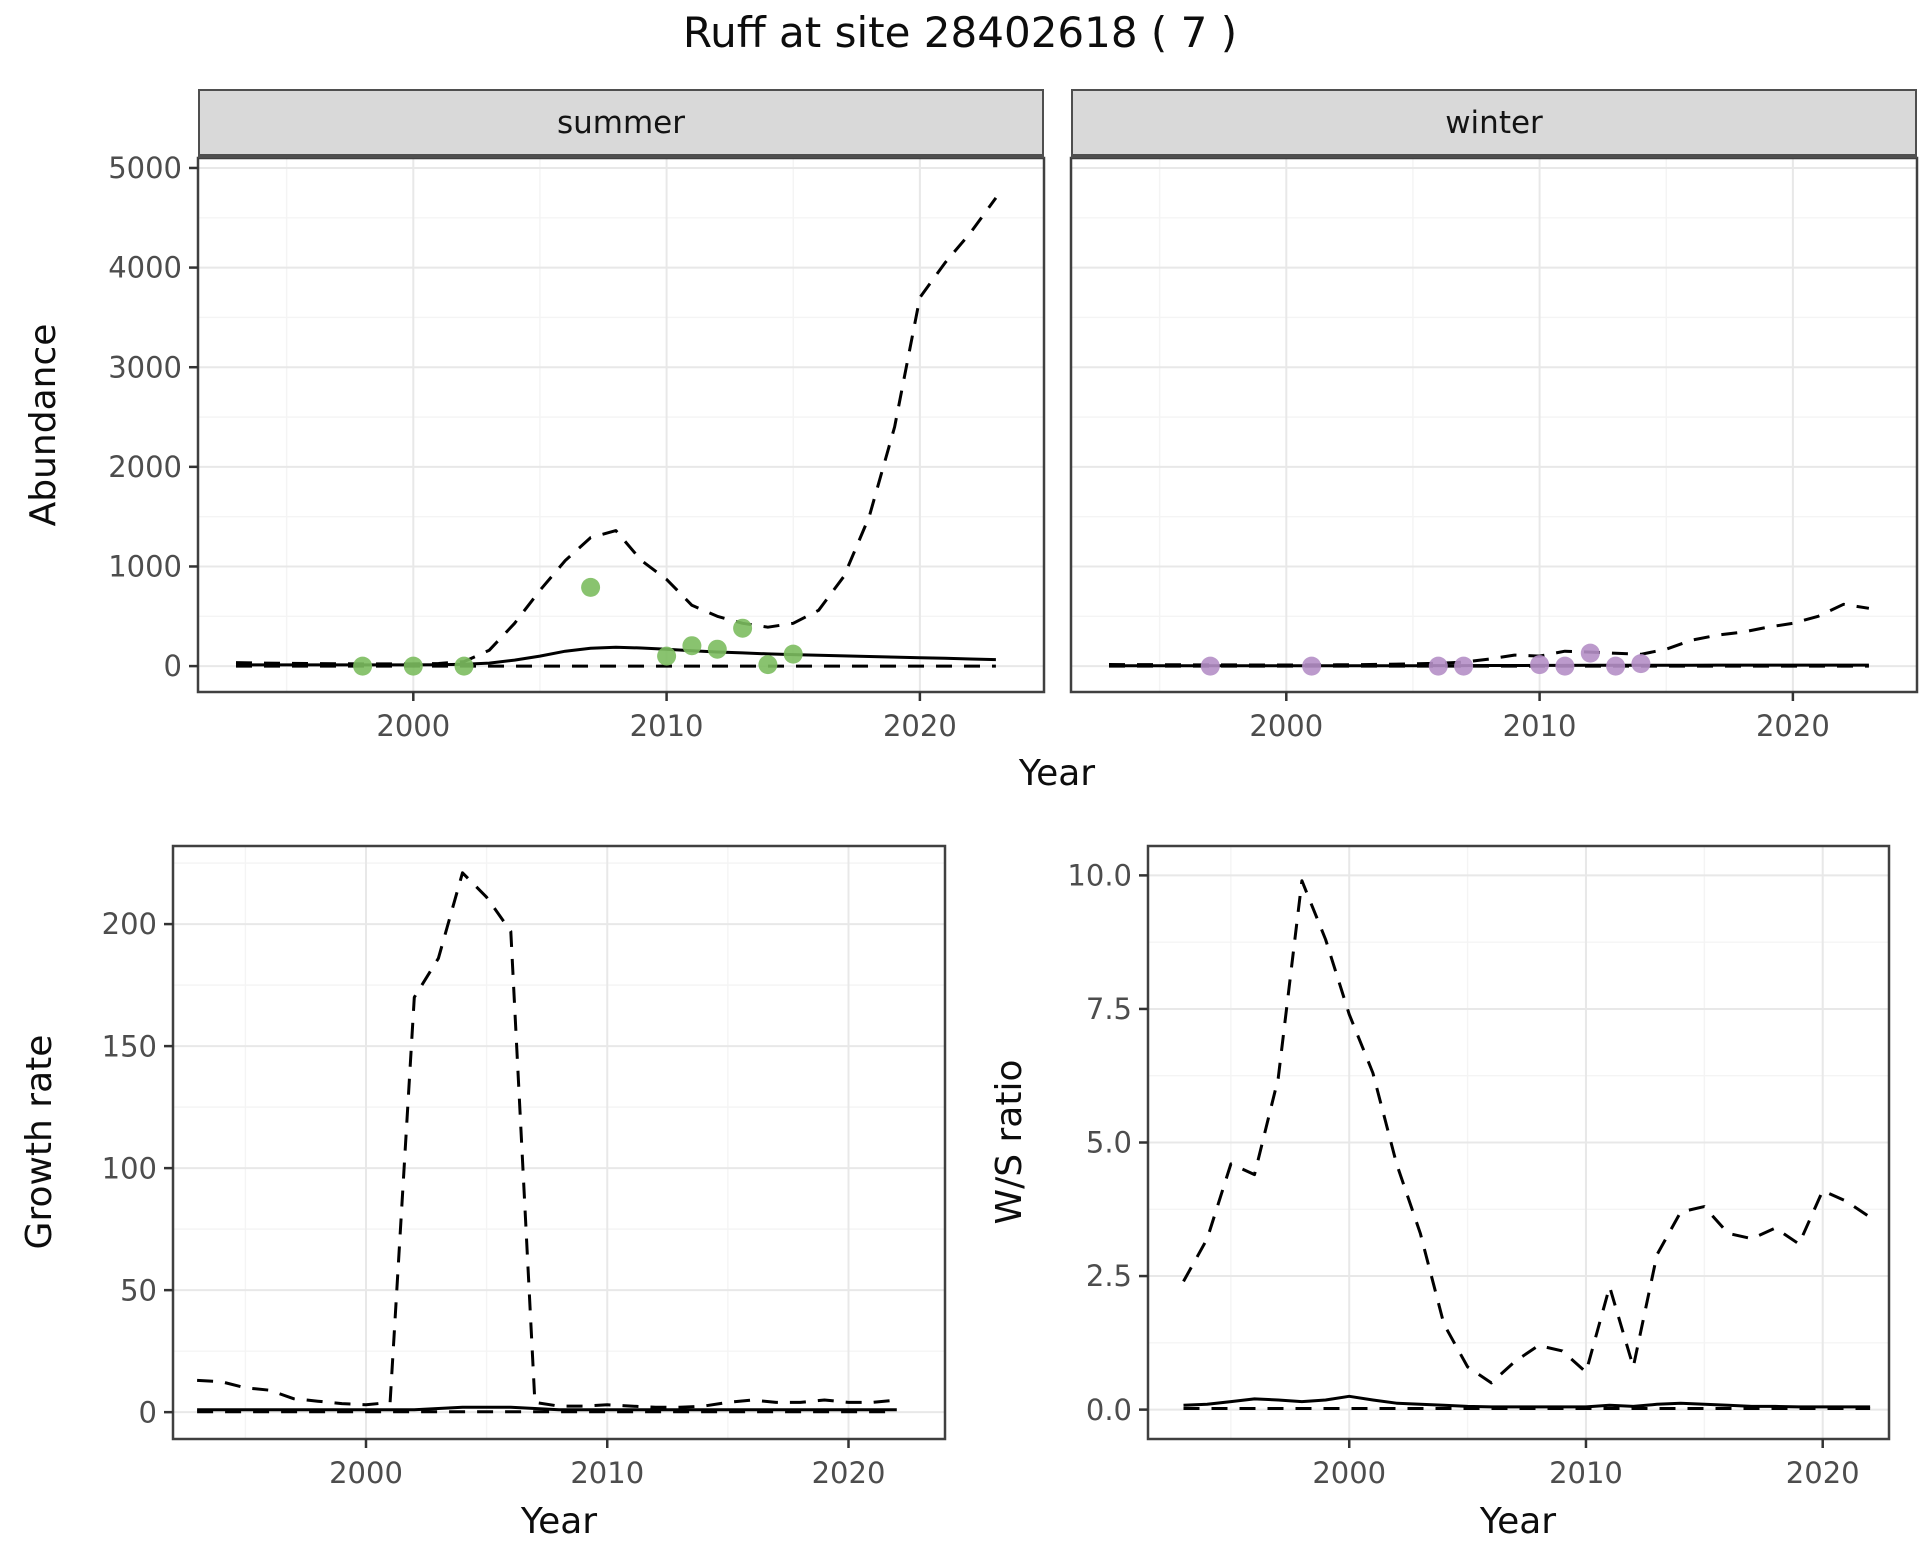 Image resolution: width=1920 pixels, height=1560 pixels. I want to click on facet-strip-winter: winter, so click(1494, 123).